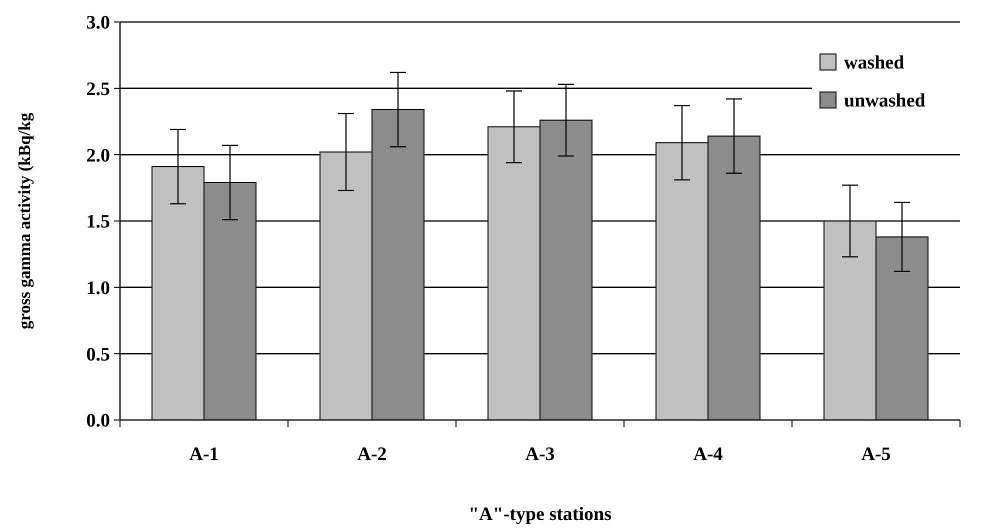 The width and height of the screenshot is (982, 531). I want to click on legend-label: washed, so click(874, 63).